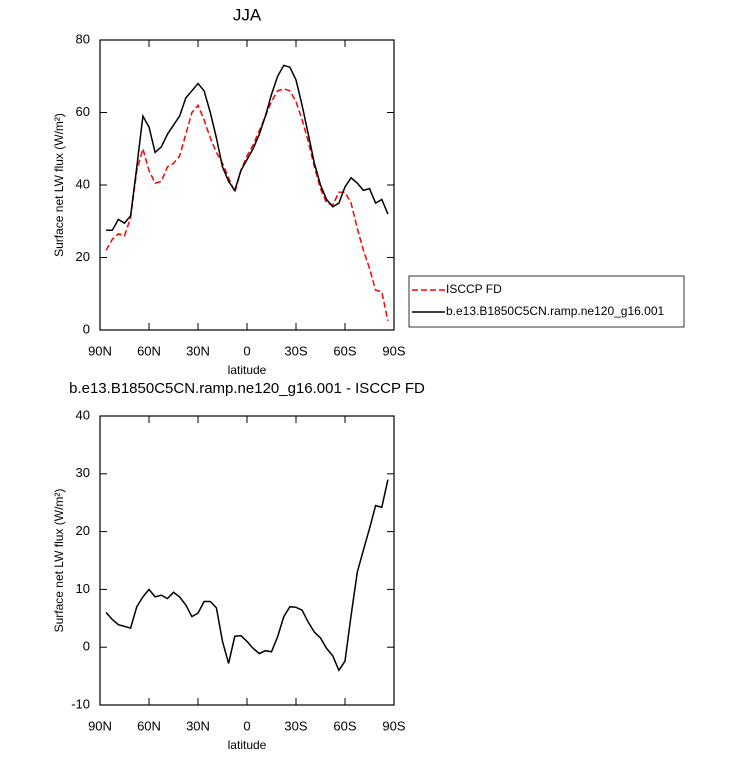 The height and width of the screenshot is (757, 733). What do you see at coordinates (555, 311) in the screenshot?
I see `legend-label: b.e13.B1850C5CN.ramp.ne120_g16.001` at bounding box center [555, 311].